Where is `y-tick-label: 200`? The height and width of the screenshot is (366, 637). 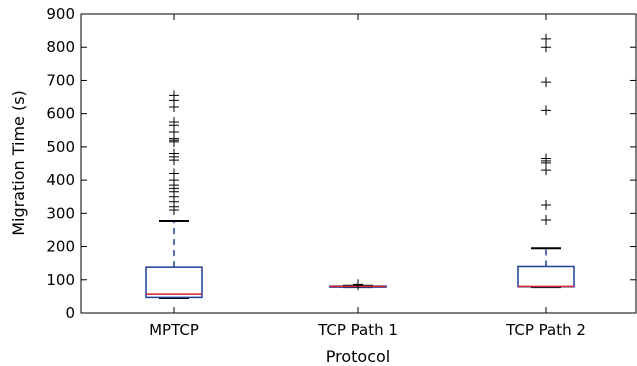 y-tick-label: 200 is located at coordinates (60, 247).